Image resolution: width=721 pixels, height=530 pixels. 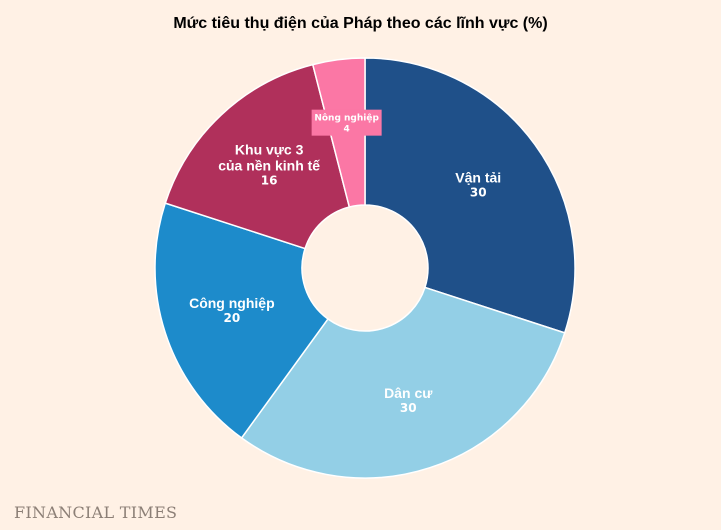 I want to click on slice-label-text: Vận tải, so click(x=478, y=178).